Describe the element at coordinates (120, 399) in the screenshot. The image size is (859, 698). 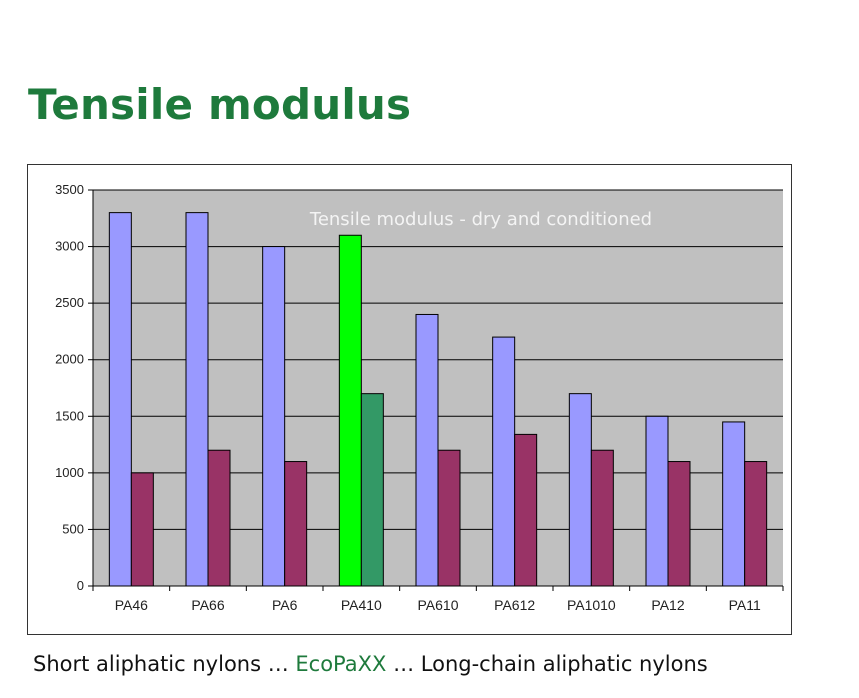
I see `bar-dry-pa46` at that location.